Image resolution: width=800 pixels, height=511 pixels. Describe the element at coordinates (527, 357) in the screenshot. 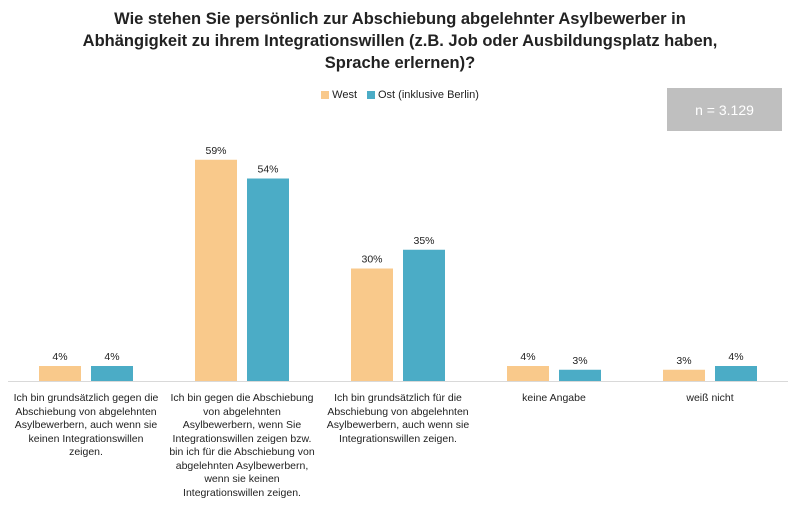

I see `data-label-west-3: 4%` at that location.